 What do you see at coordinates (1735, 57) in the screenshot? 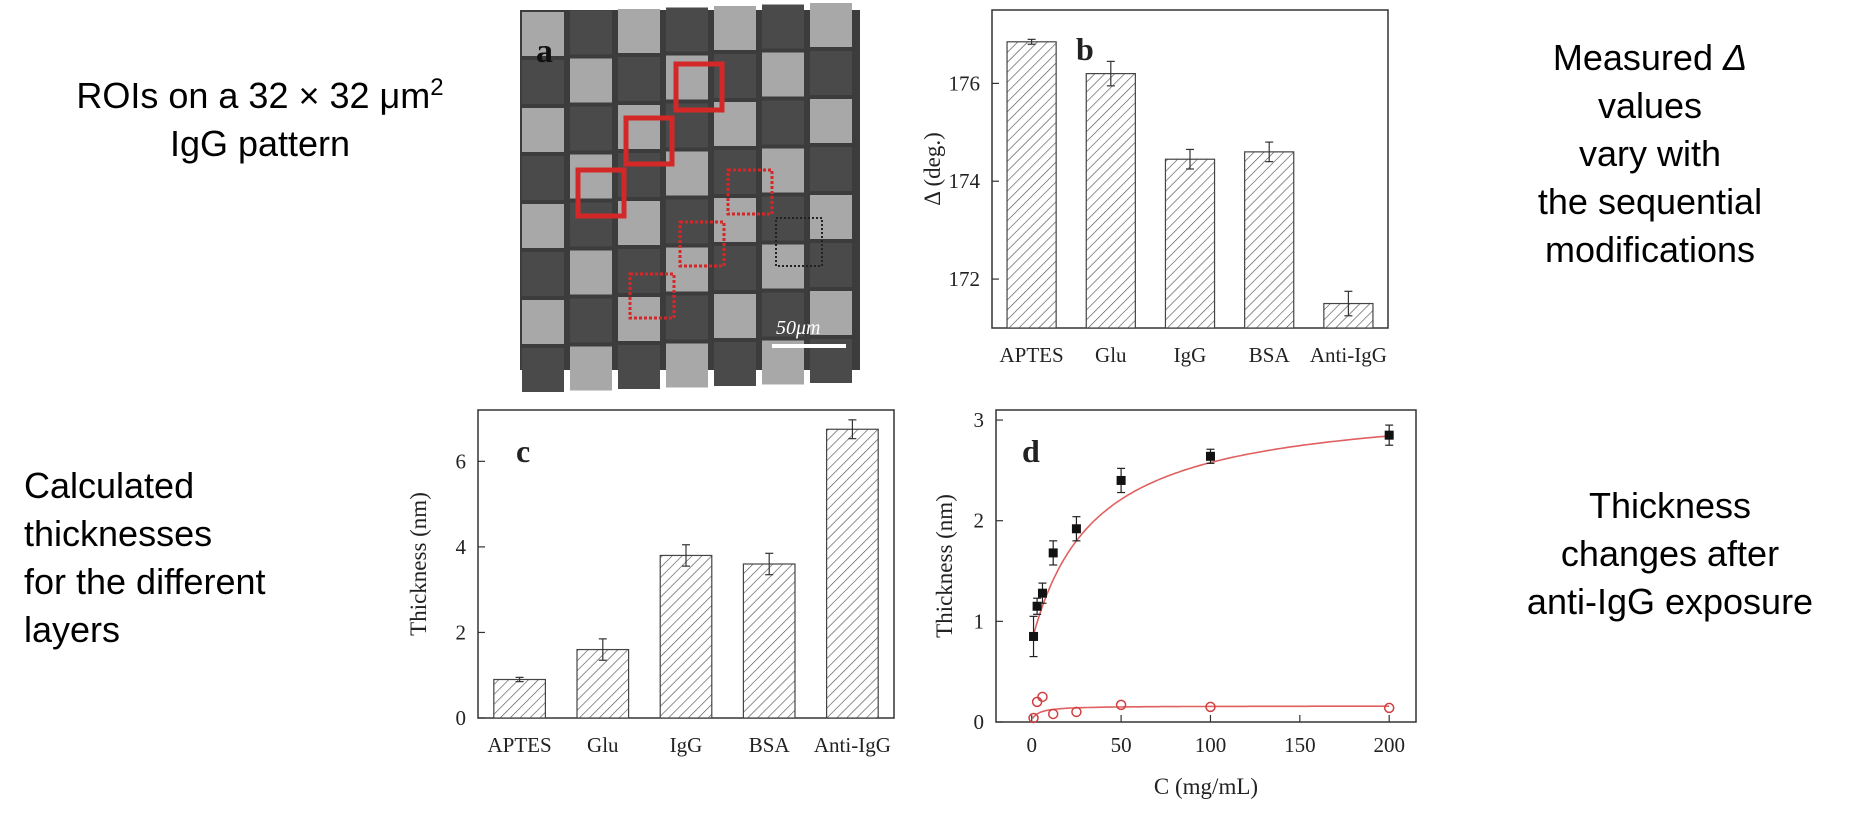
I see `delta-symbol: Δ` at bounding box center [1735, 57].